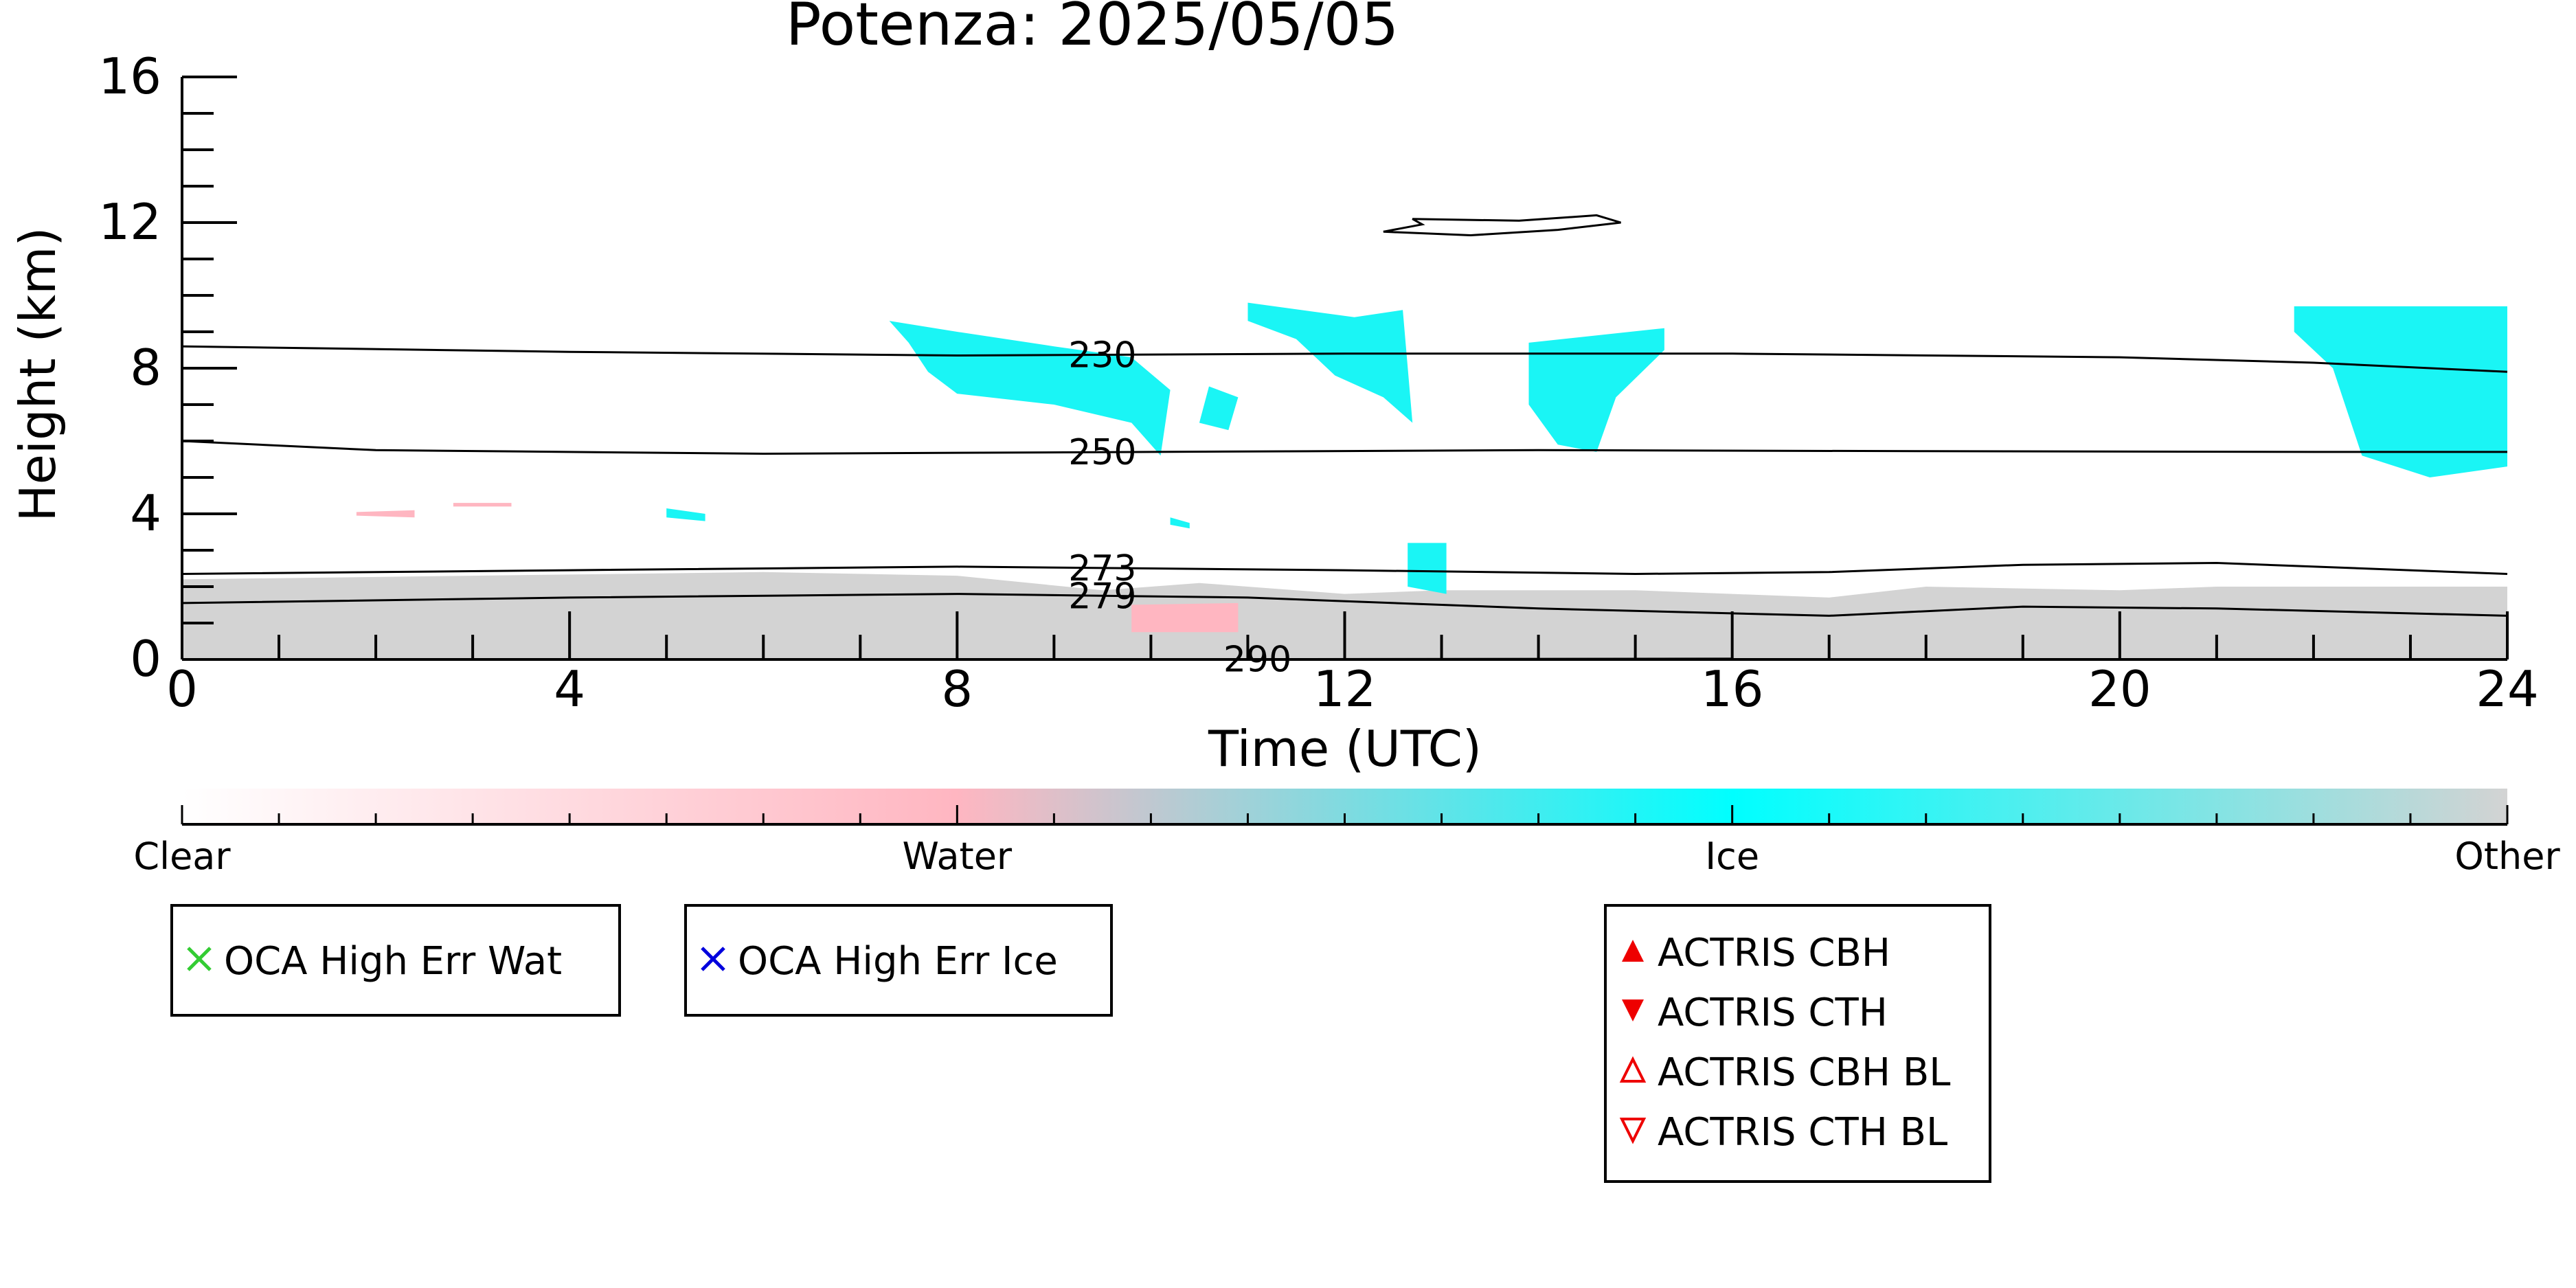 The image size is (2576, 1288). Describe the element at coordinates (1802, 1132) in the screenshot. I see `legend-entry-label: ACTRIS CTH BL` at that location.